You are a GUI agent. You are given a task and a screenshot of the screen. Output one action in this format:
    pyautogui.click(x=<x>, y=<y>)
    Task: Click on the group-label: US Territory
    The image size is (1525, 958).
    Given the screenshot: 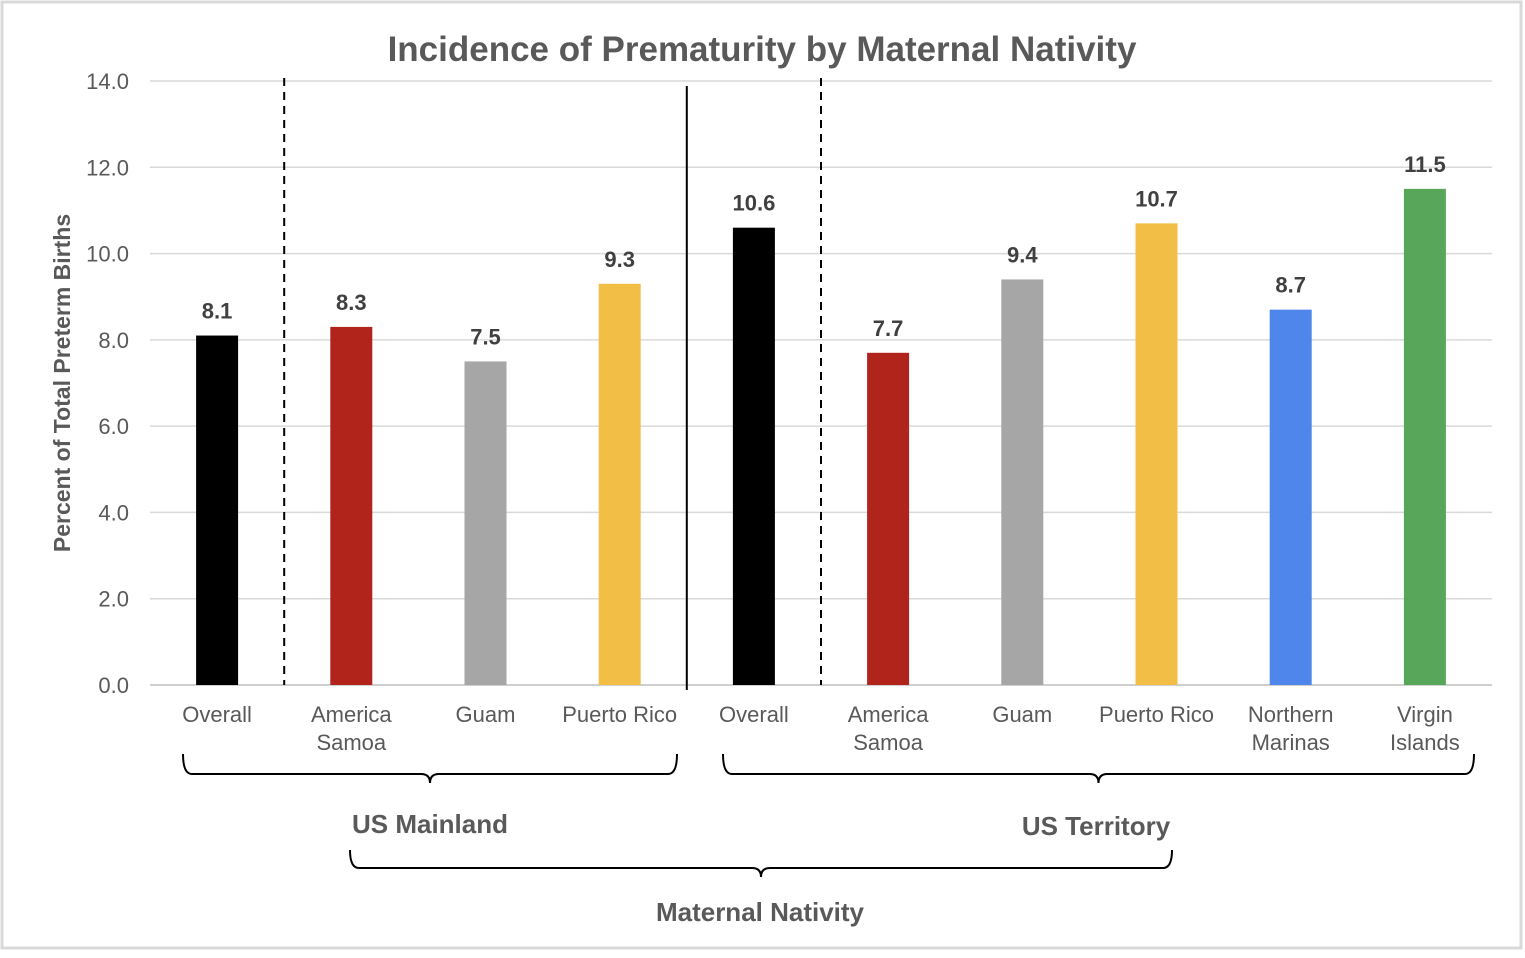 What is the action you would take?
    pyautogui.click(x=1096, y=826)
    